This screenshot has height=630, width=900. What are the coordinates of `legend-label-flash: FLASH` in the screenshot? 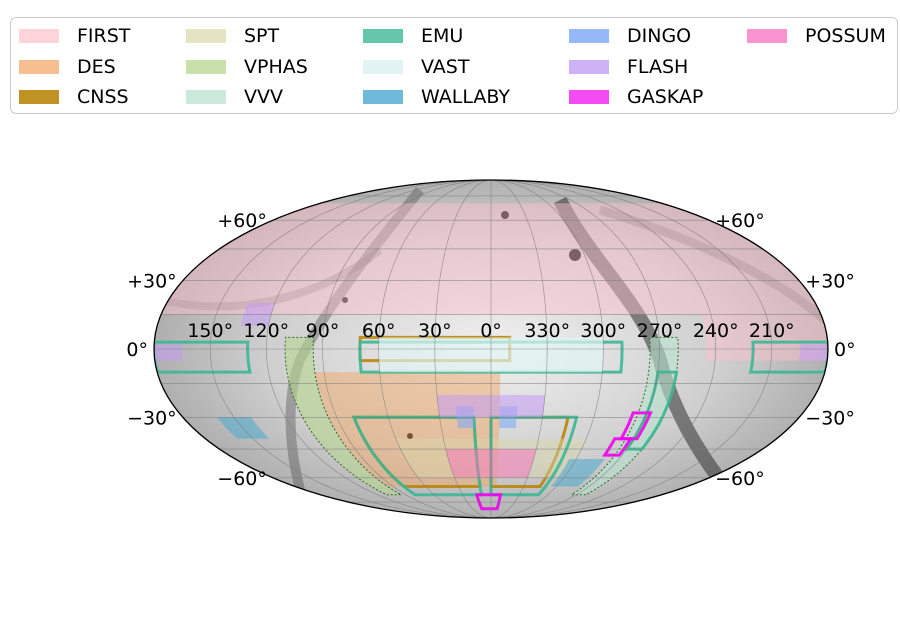 It's located at (658, 67).